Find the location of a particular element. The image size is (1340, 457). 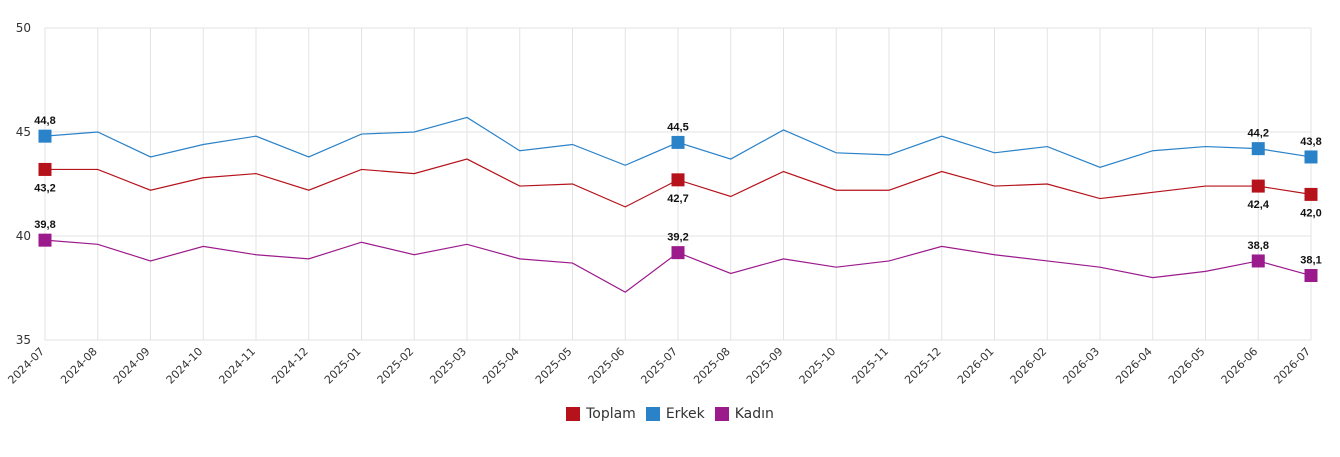

x-tick-label: 2024-08 is located at coordinates (79, 366).